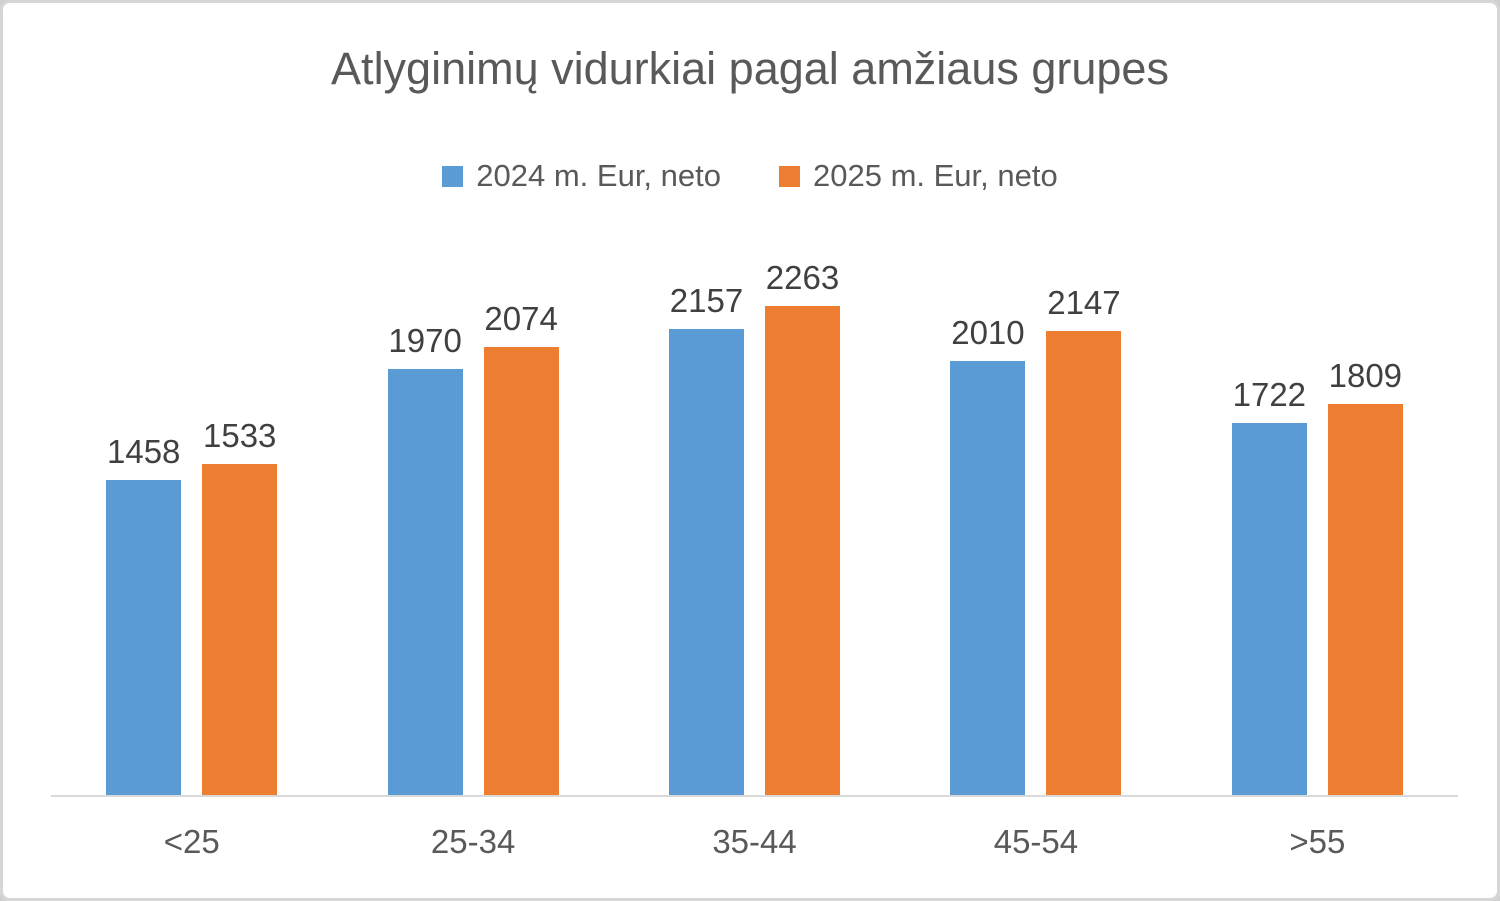 Image resolution: width=1500 pixels, height=901 pixels. What do you see at coordinates (1317, 841) in the screenshot?
I see `x-axis-label: >55` at bounding box center [1317, 841].